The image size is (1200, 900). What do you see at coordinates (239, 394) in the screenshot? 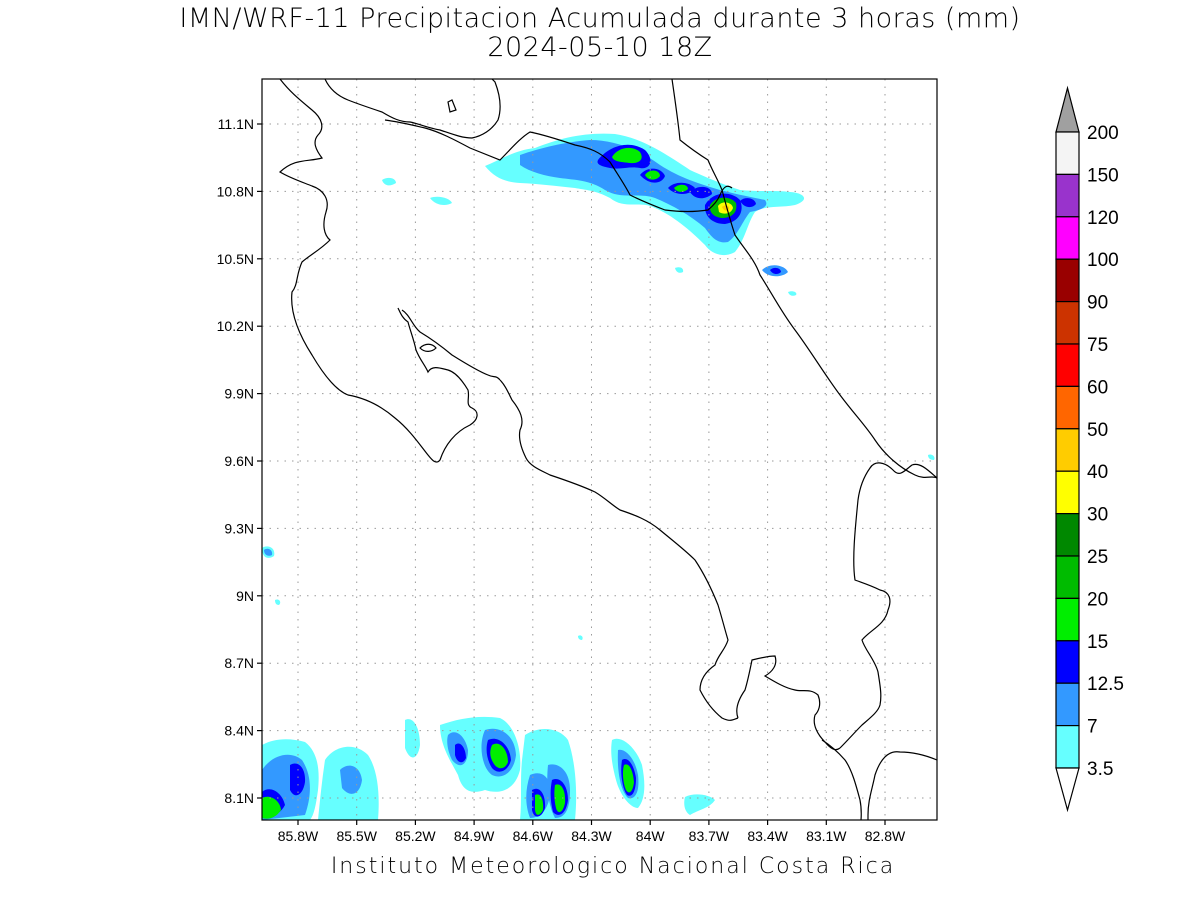
I see `lat-tick-label: 9.9N` at bounding box center [239, 394].